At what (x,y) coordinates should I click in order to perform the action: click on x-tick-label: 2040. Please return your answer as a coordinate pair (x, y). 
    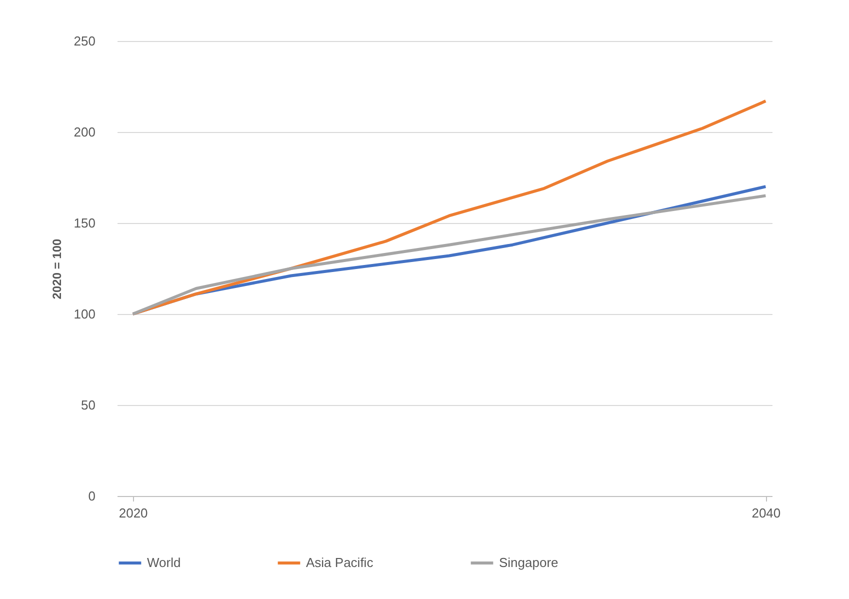
    Looking at the image, I should click on (766, 513).